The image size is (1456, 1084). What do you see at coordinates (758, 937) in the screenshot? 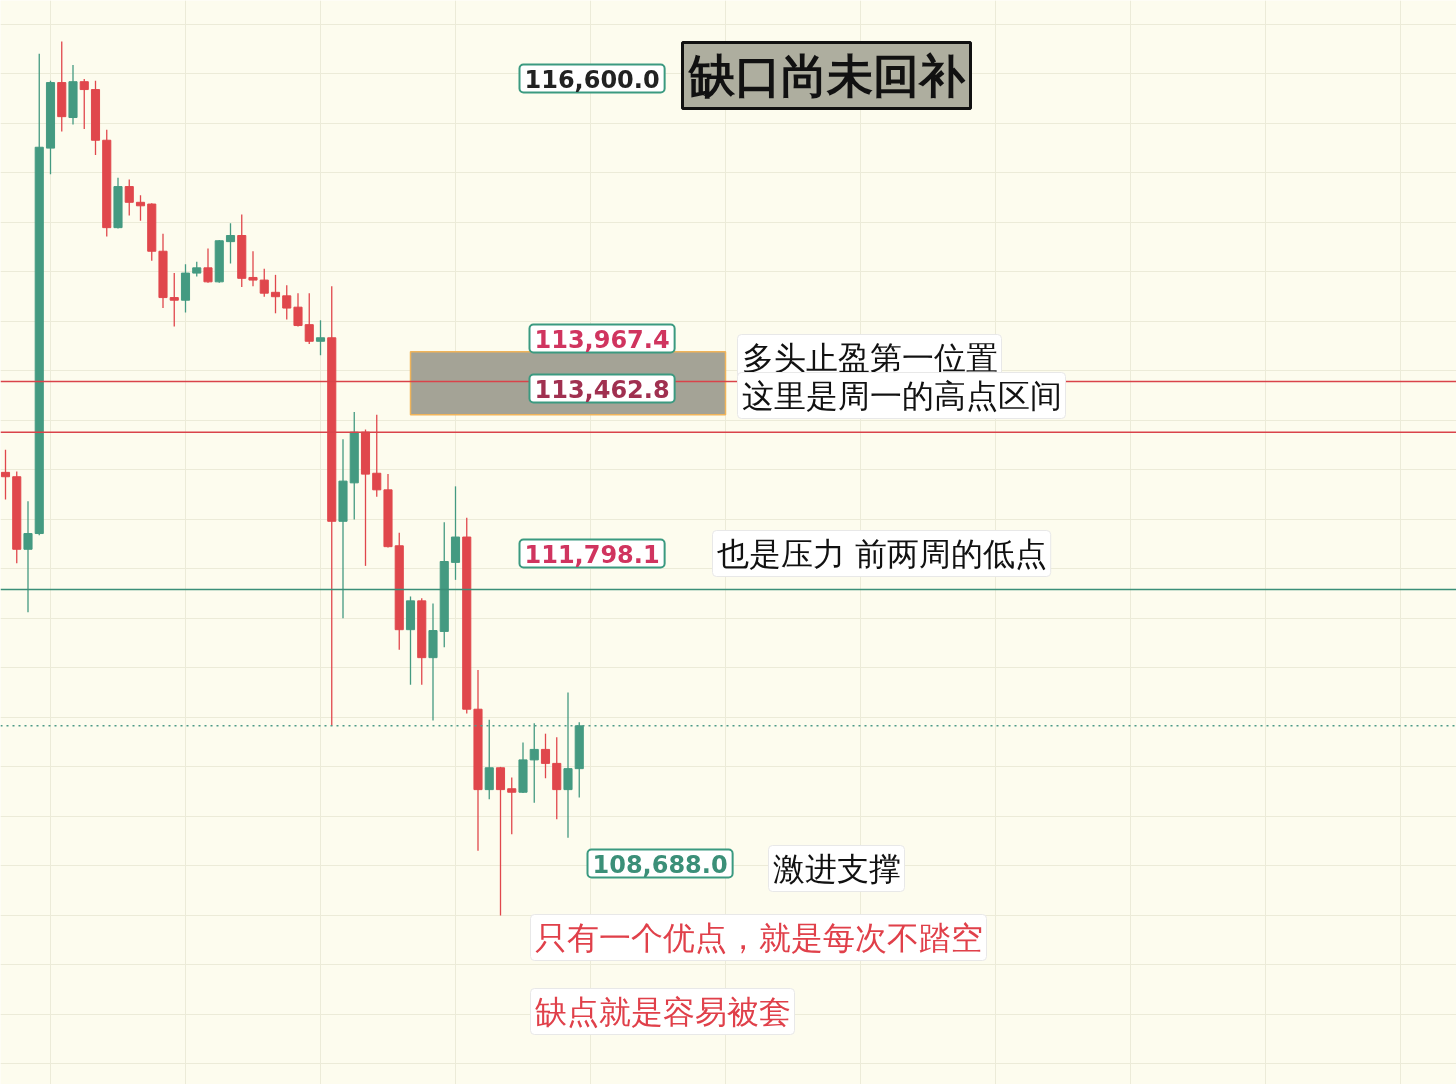
I see `text: 只有一个优点，就是每次不踏空` at bounding box center [758, 937].